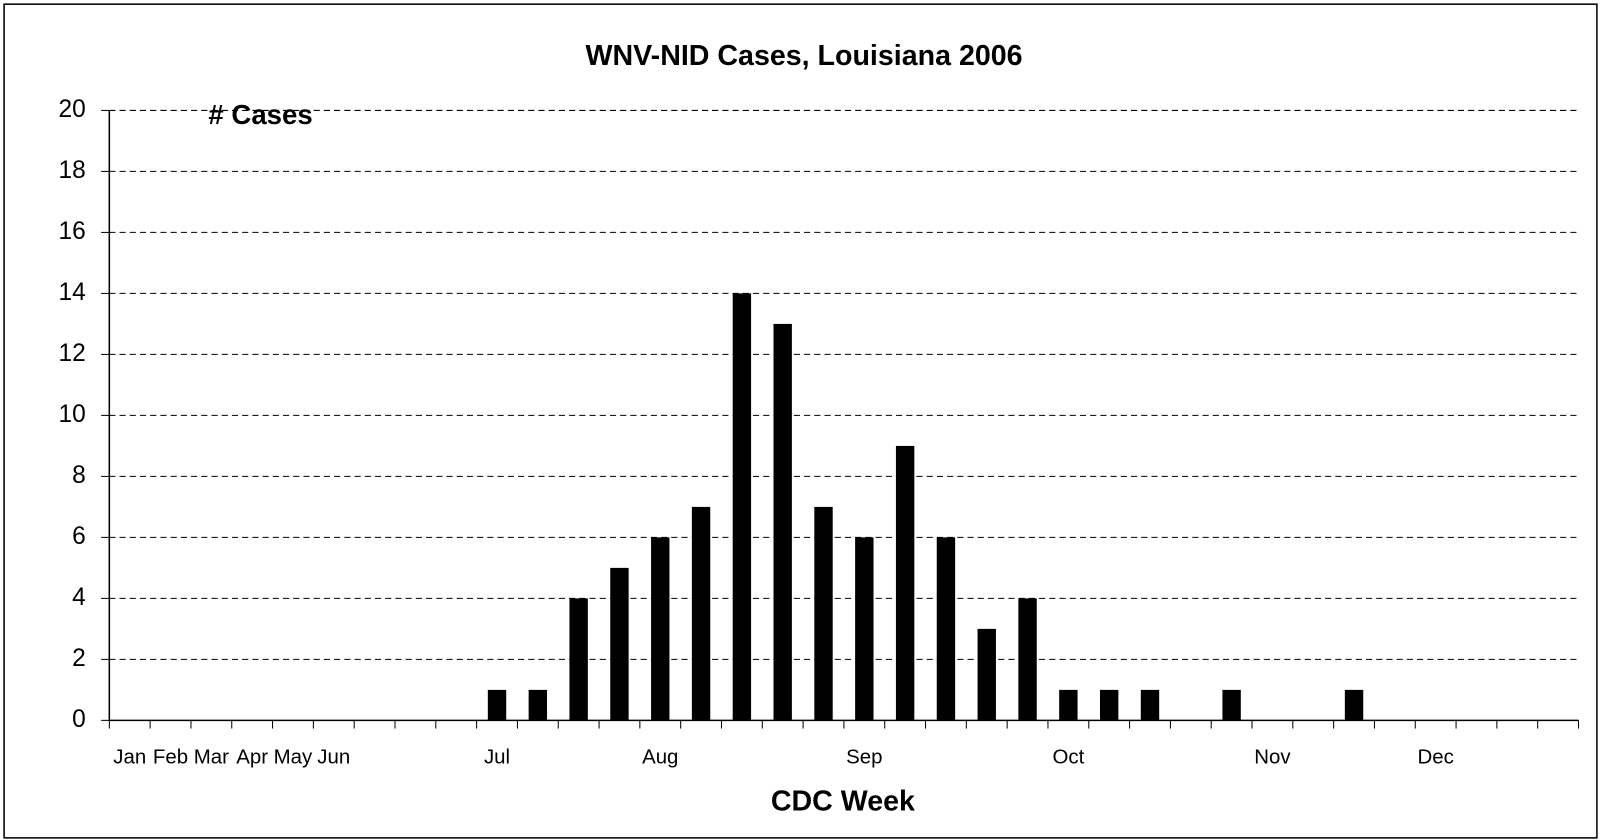  I want to click on y-tick-label: 14, so click(72, 292).